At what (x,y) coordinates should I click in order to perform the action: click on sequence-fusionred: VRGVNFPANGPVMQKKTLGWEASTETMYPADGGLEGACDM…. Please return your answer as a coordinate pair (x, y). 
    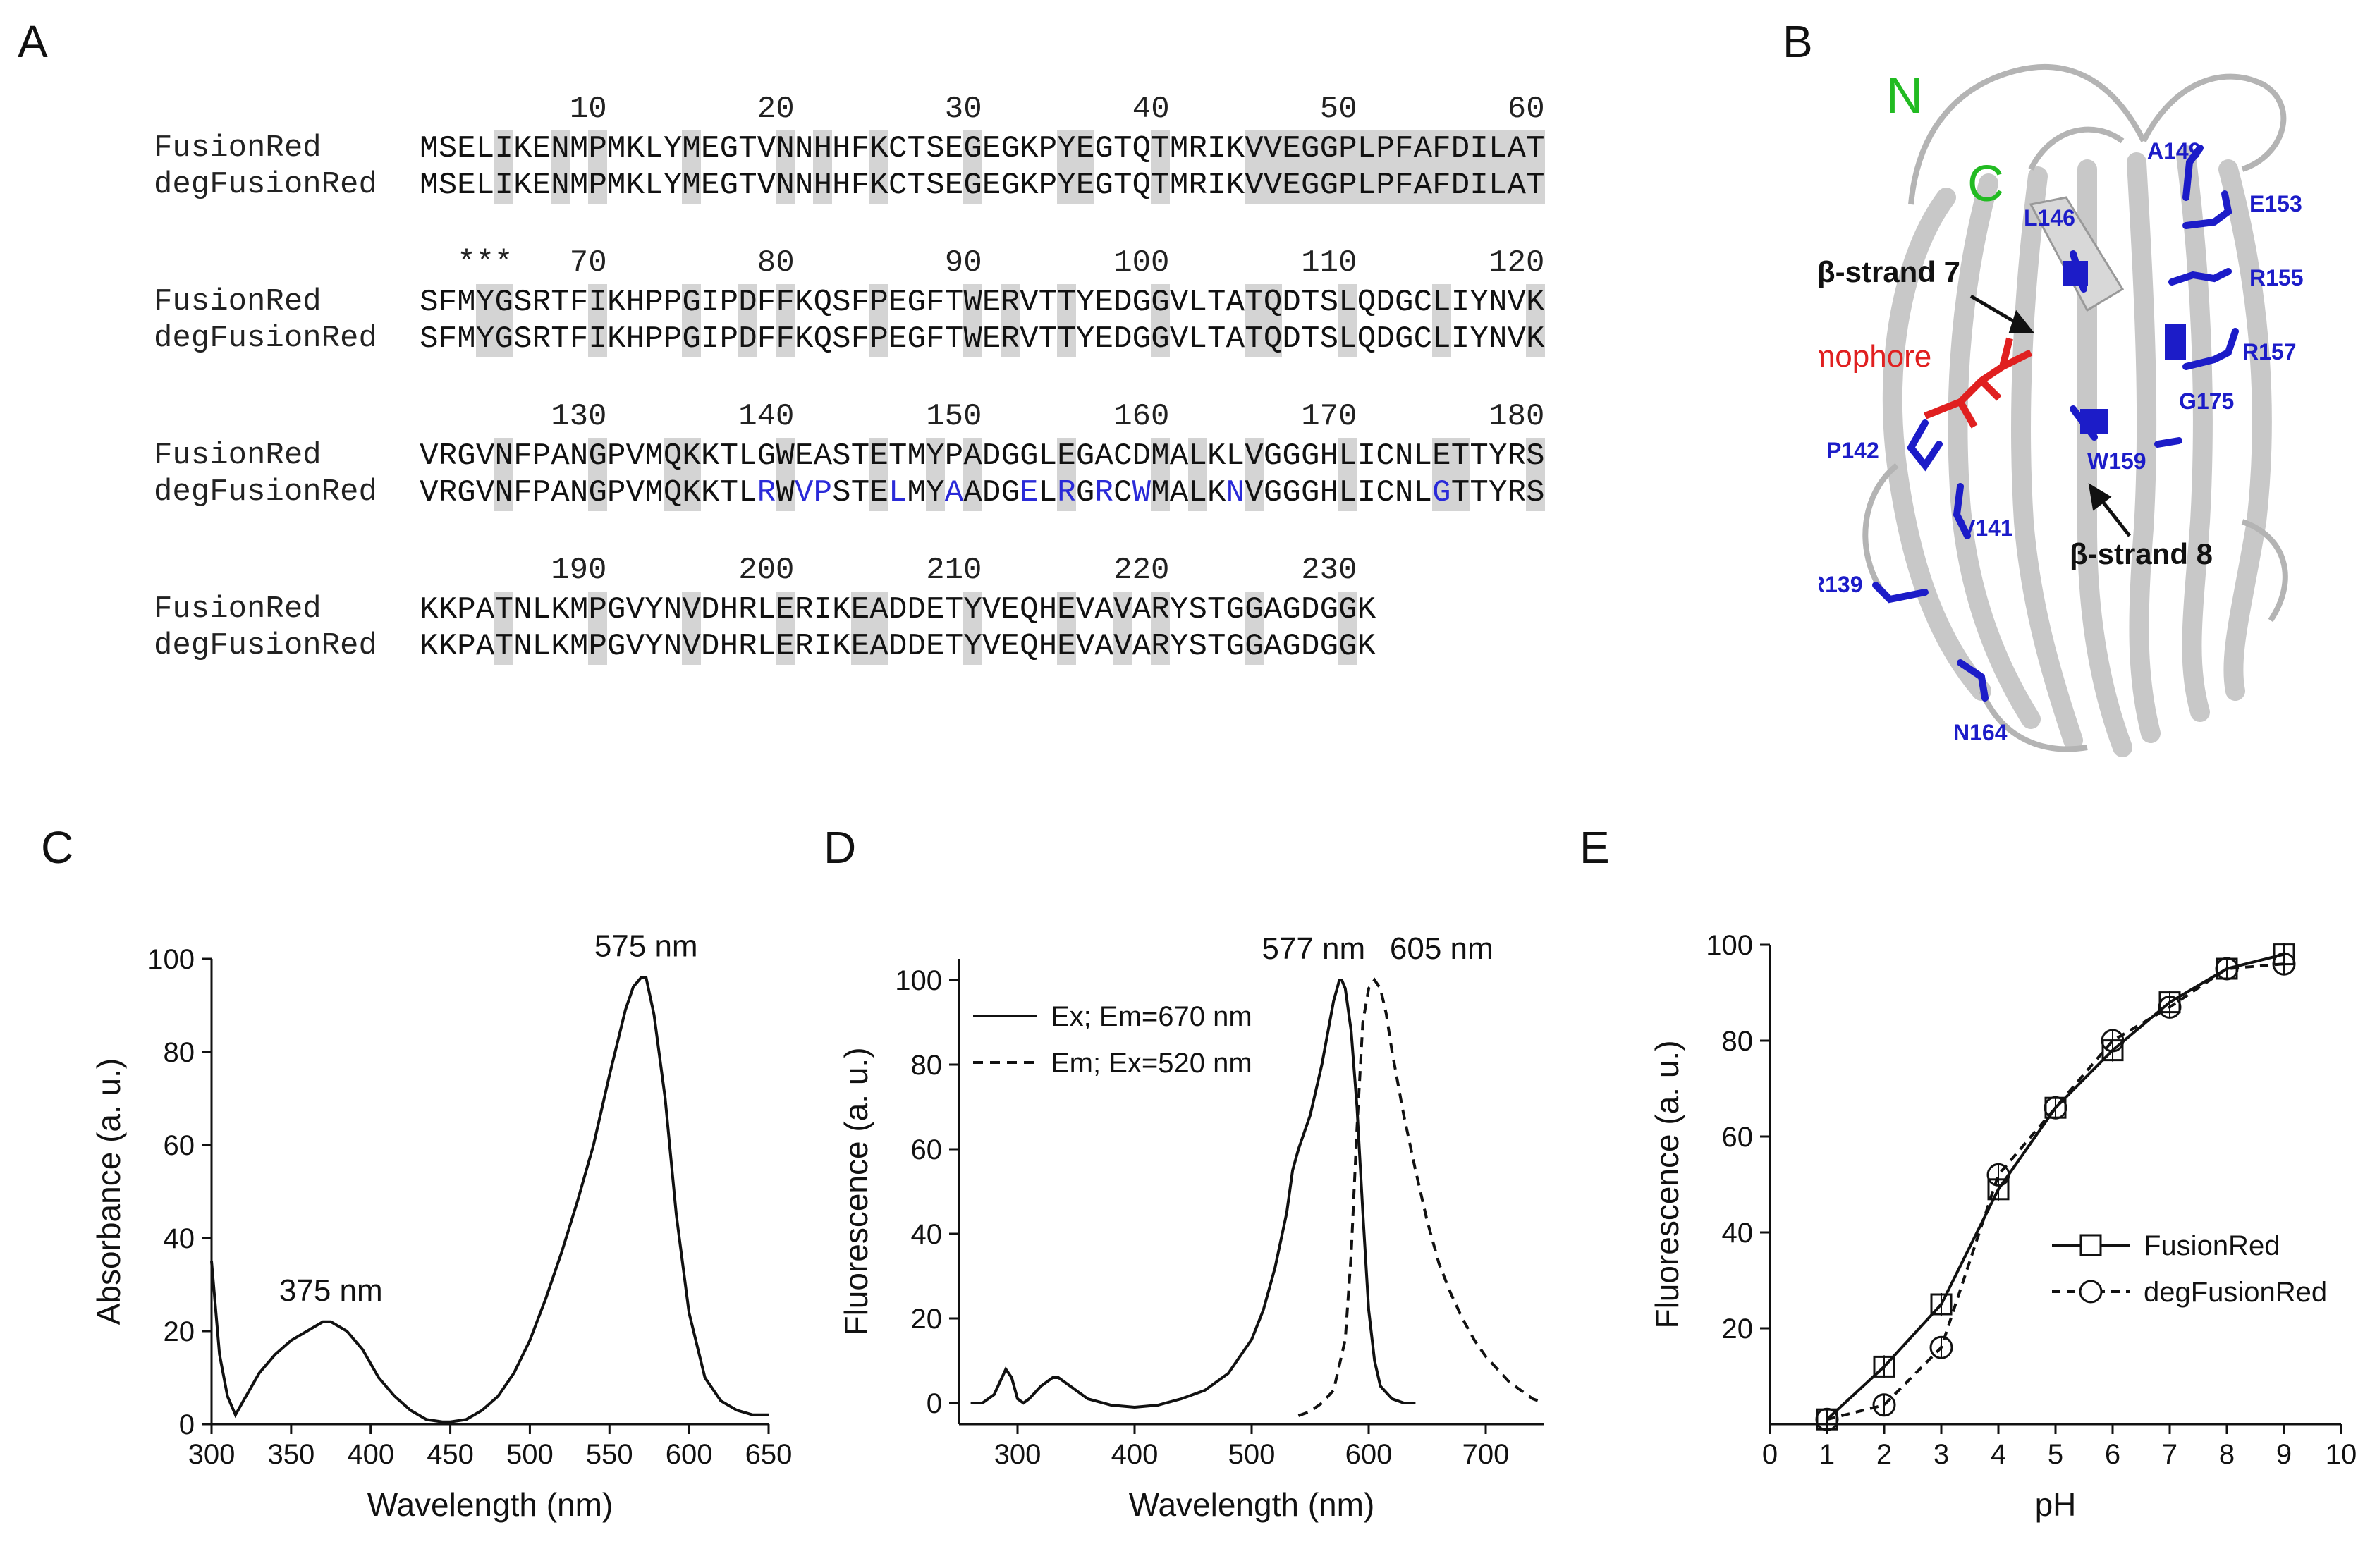
    Looking at the image, I should click on (982, 456).